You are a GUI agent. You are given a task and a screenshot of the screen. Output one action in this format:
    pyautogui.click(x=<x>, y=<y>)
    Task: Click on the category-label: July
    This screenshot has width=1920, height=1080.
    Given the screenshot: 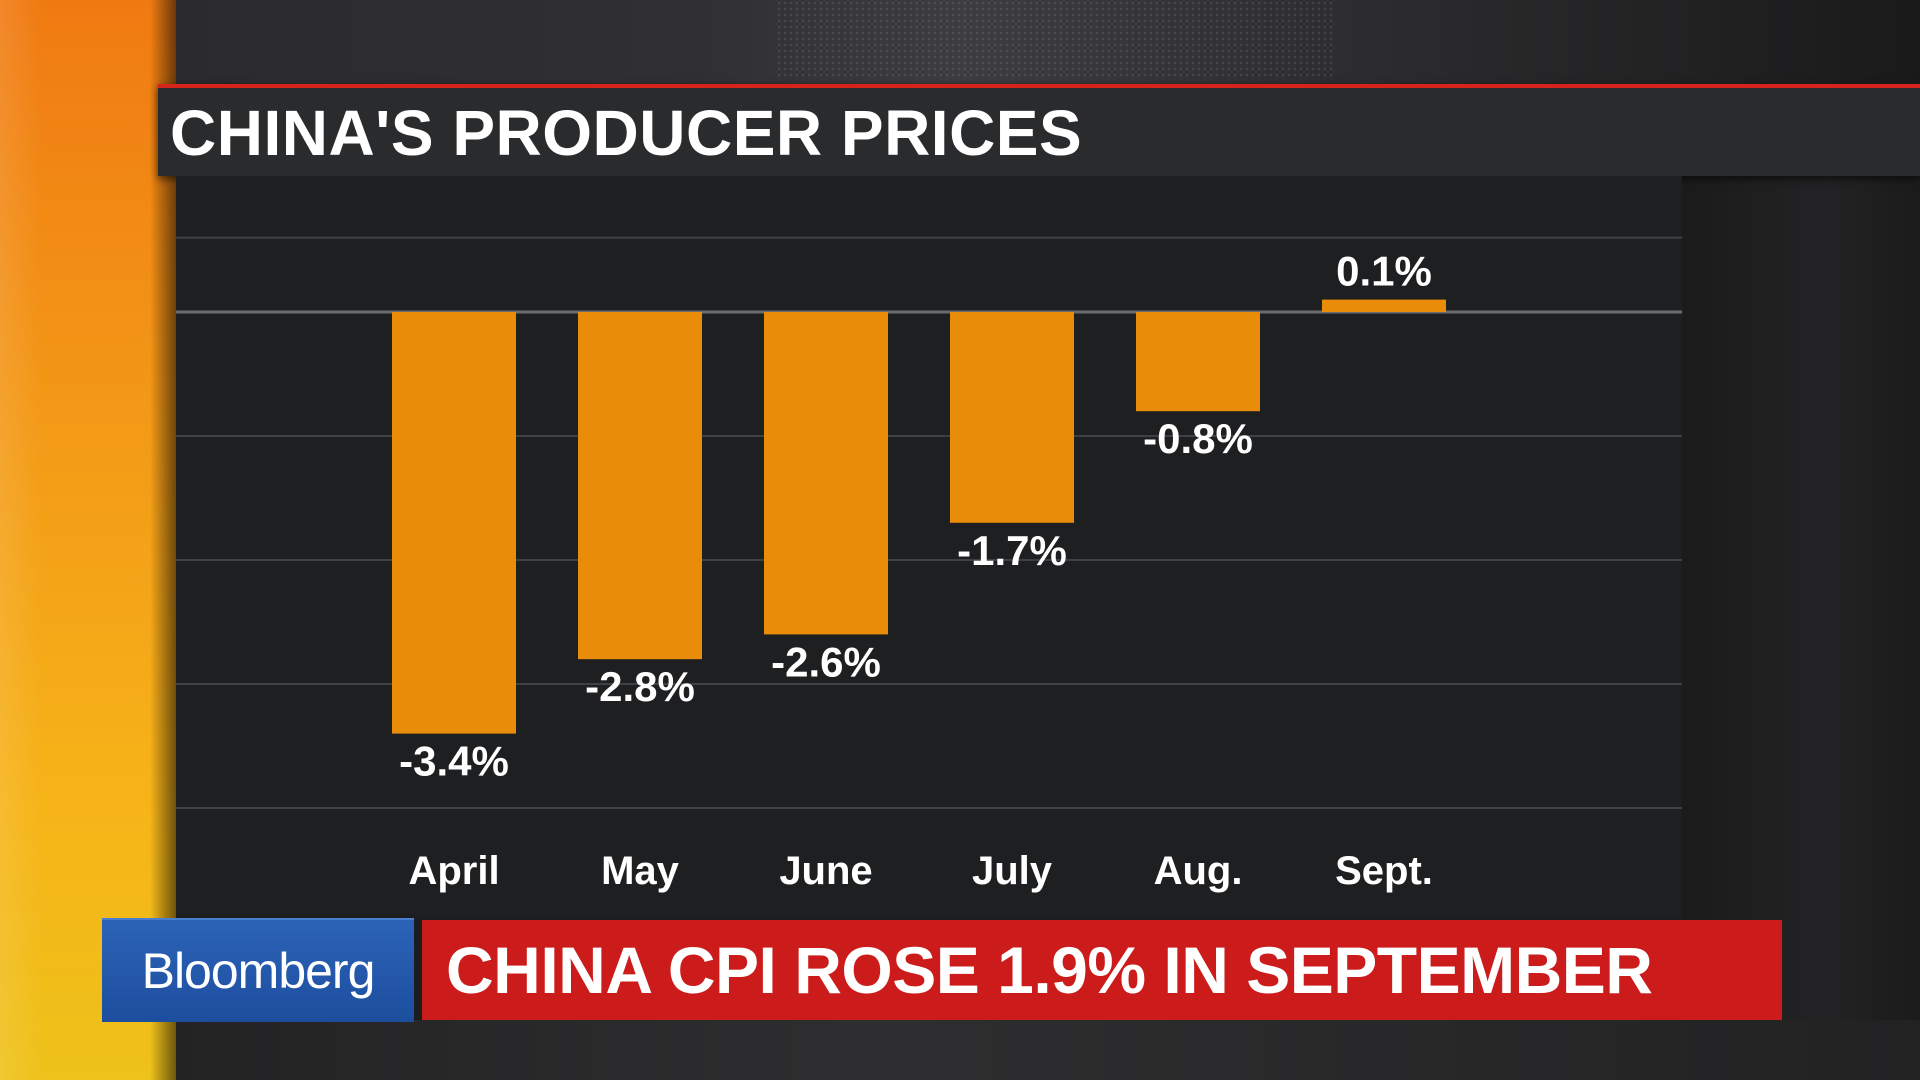 What is the action you would take?
    pyautogui.click(x=1012, y=871)
    